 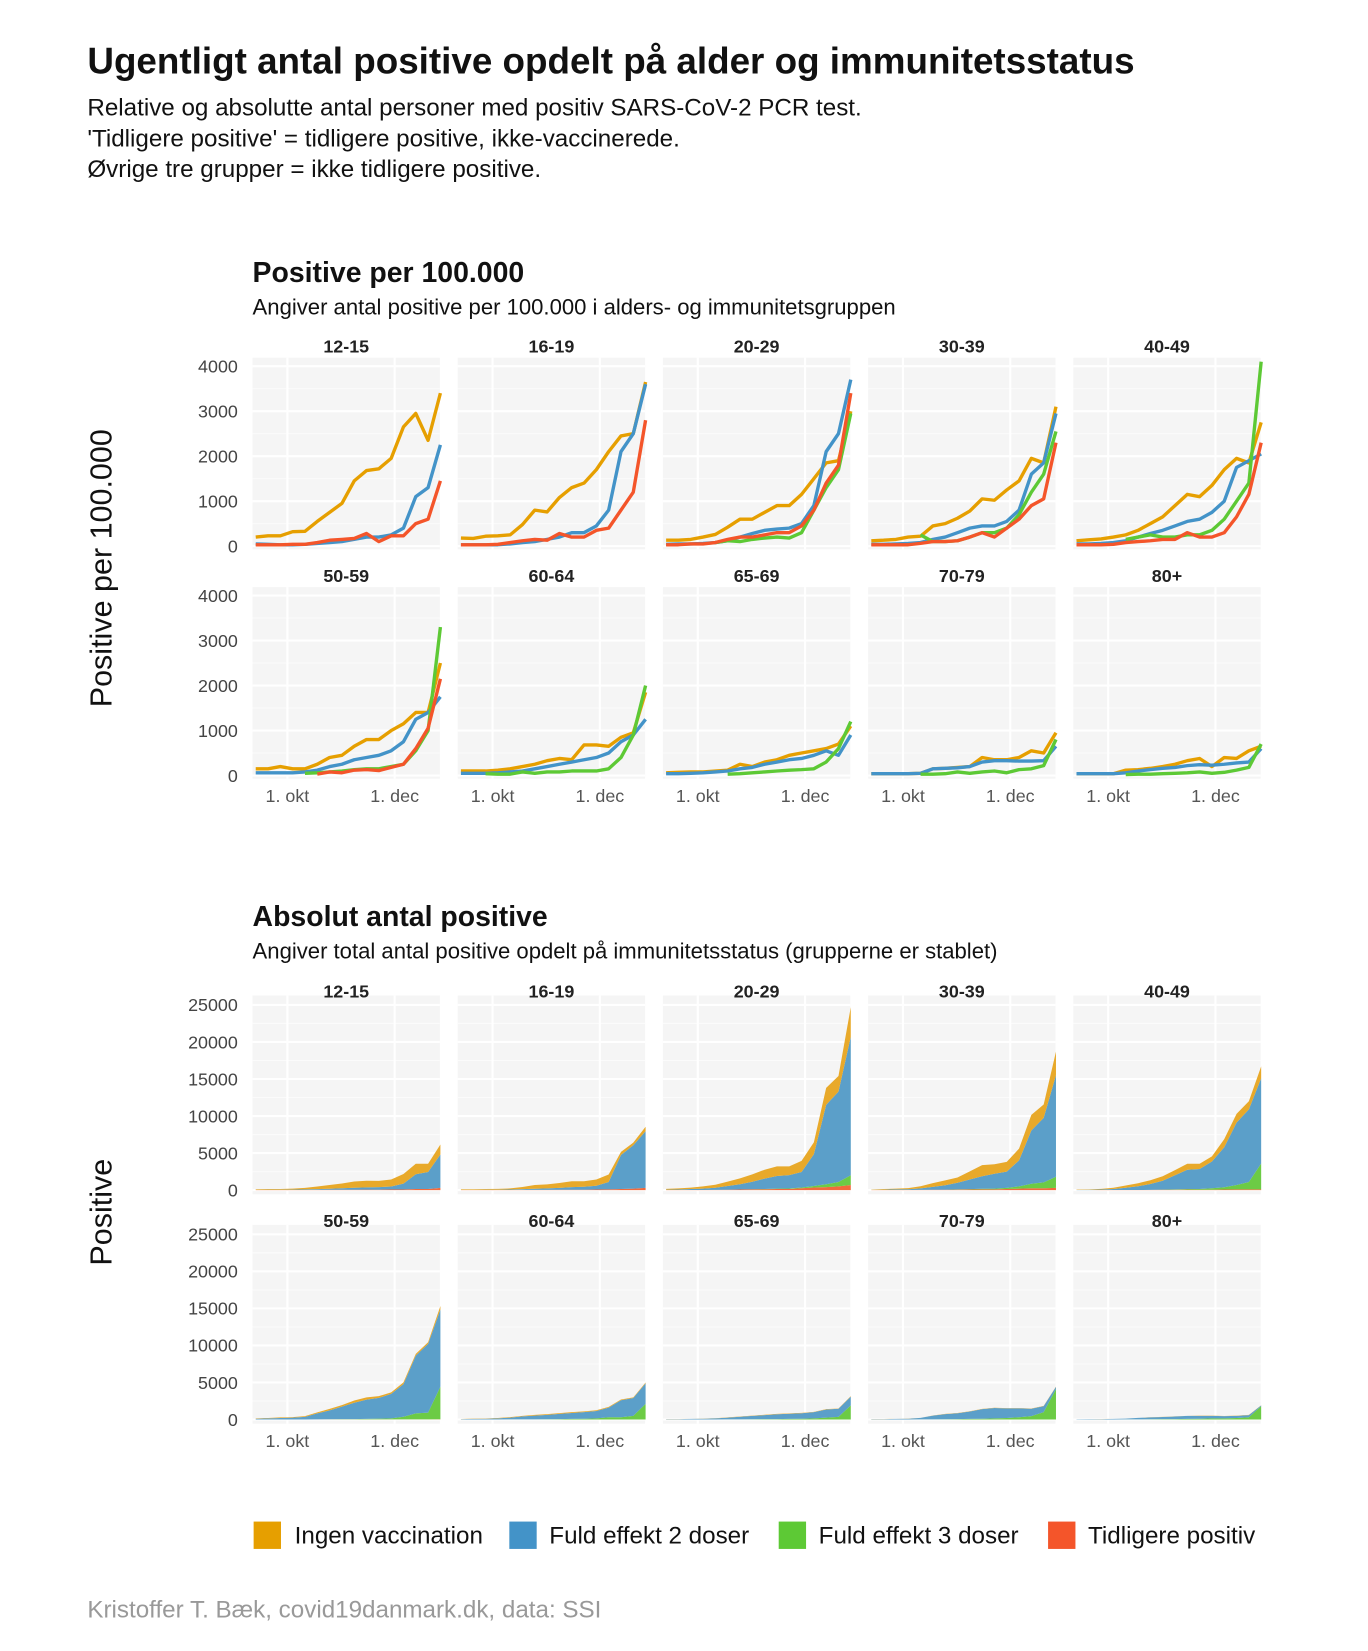 I want to click on panel-abs-40-49: 40-49, so click(x=1167, y=1088).